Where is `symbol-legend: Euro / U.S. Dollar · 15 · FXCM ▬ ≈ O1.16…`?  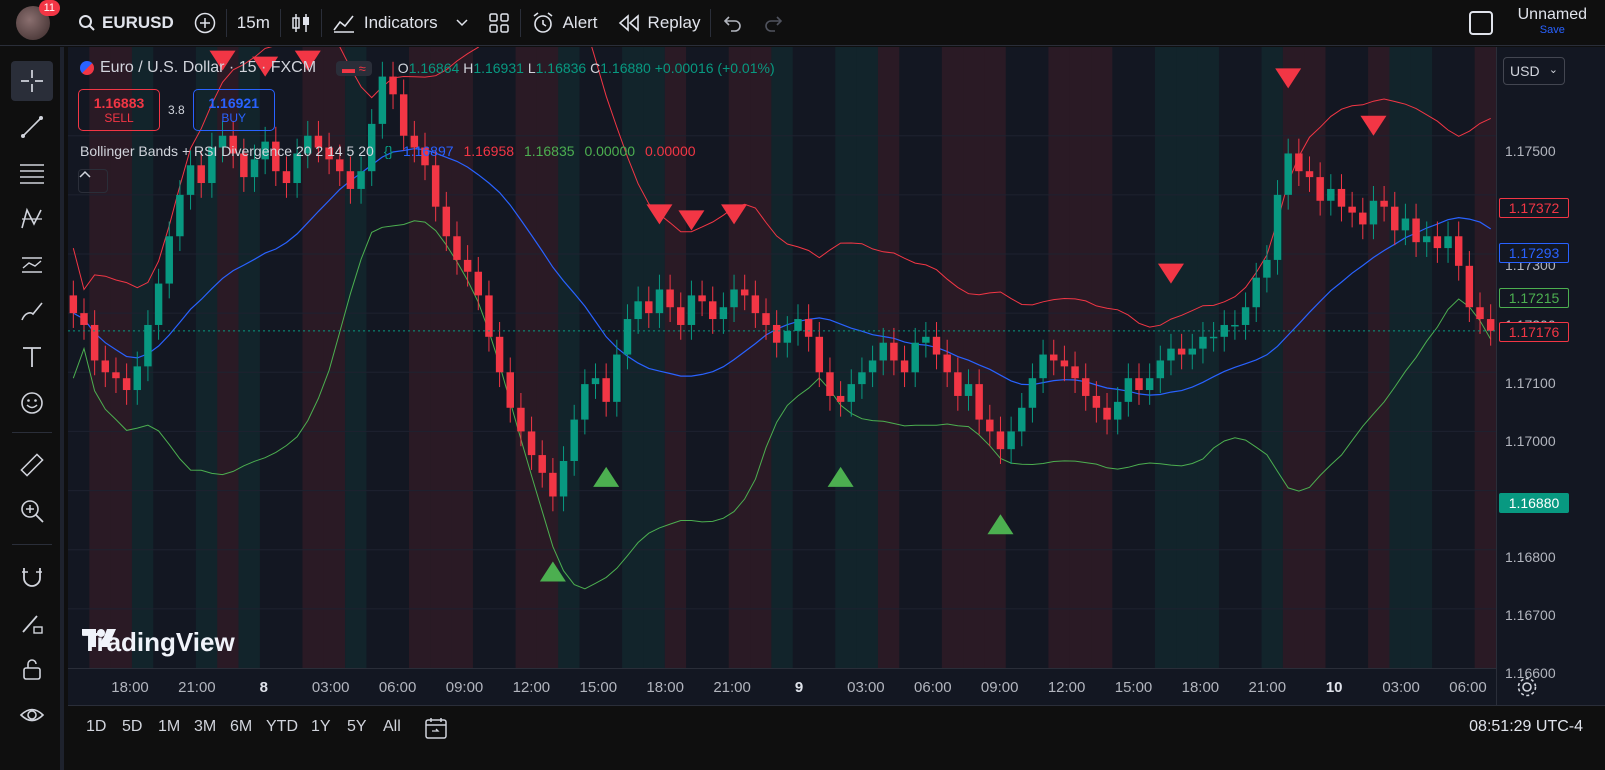 symbol-legend: Euro / U.S. Dollar · 15 · FXCM ▬ ≈ O1.16… is located at coordinates (427, 68).